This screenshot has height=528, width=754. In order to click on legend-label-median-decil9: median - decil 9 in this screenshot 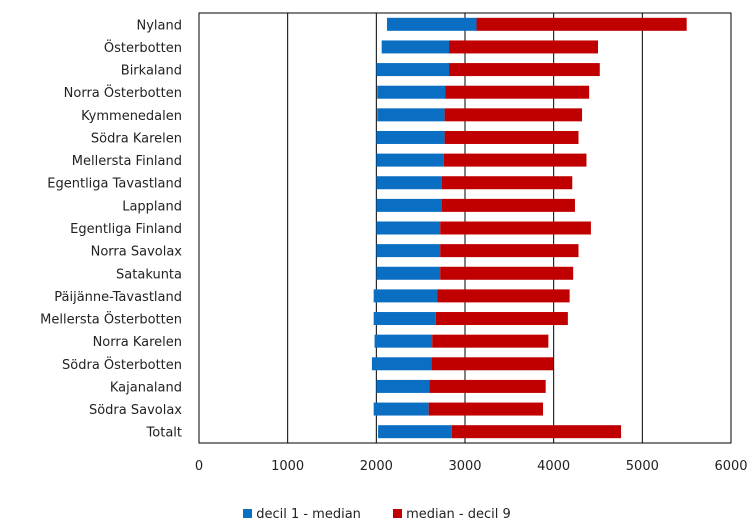, I will do `click(458, 514)`.